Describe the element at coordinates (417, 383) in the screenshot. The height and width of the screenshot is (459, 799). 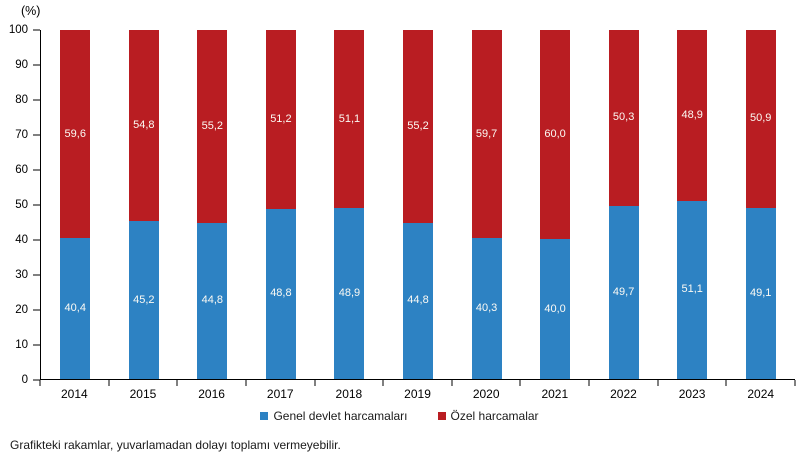
I see `x-axis-ticks` at that location.